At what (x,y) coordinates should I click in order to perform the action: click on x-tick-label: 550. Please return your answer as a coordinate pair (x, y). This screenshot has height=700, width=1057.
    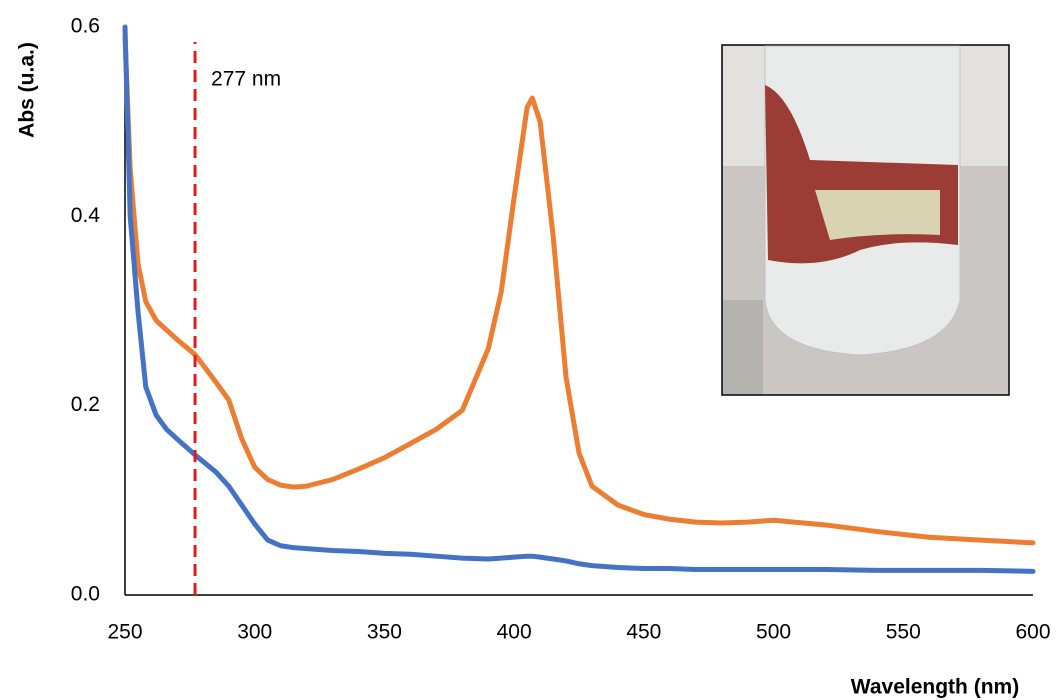
    Looking at the image, I should click on (903, 632).